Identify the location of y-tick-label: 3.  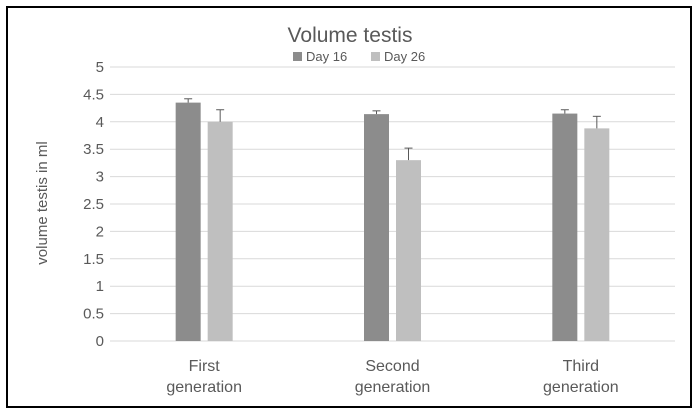
(100, 177).